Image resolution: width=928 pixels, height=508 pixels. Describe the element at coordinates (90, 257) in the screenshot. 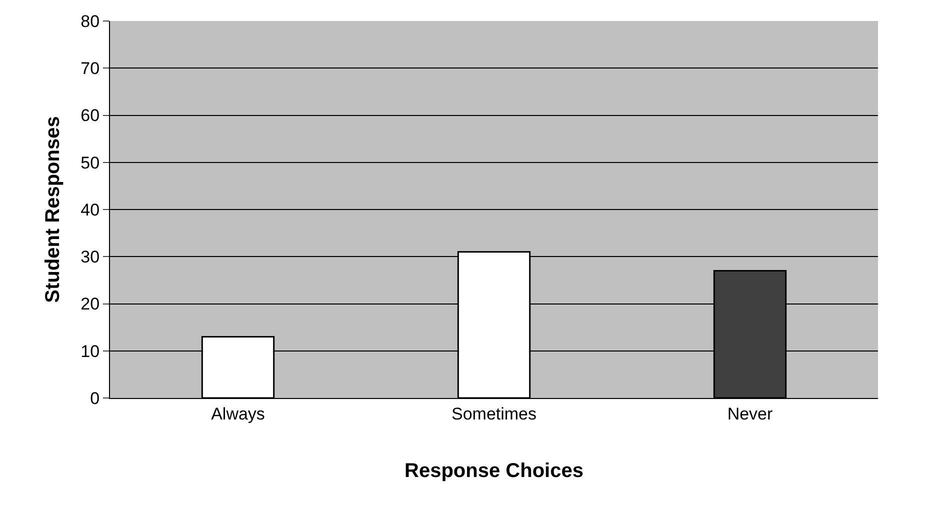

I see `y-tick-label: 30` at that location.